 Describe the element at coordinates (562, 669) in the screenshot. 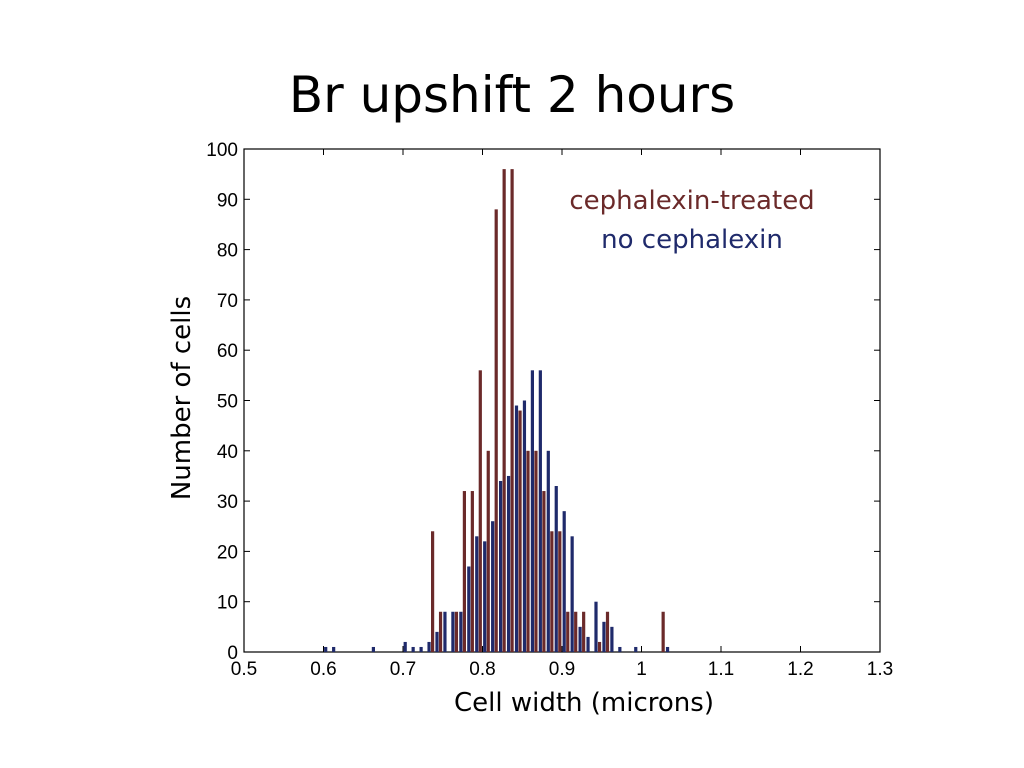

I see `x-tick-label: 0.9` at that location.